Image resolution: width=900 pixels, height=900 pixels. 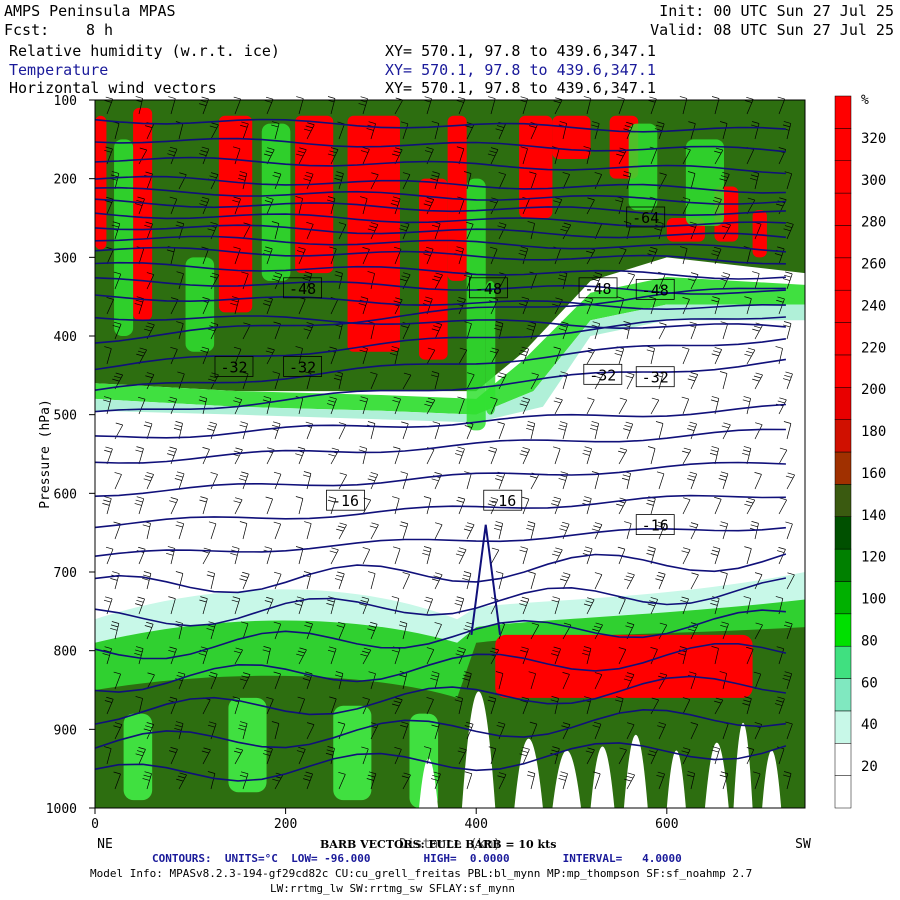 I want to click on contour-label-box, so click(x=603, y=374).